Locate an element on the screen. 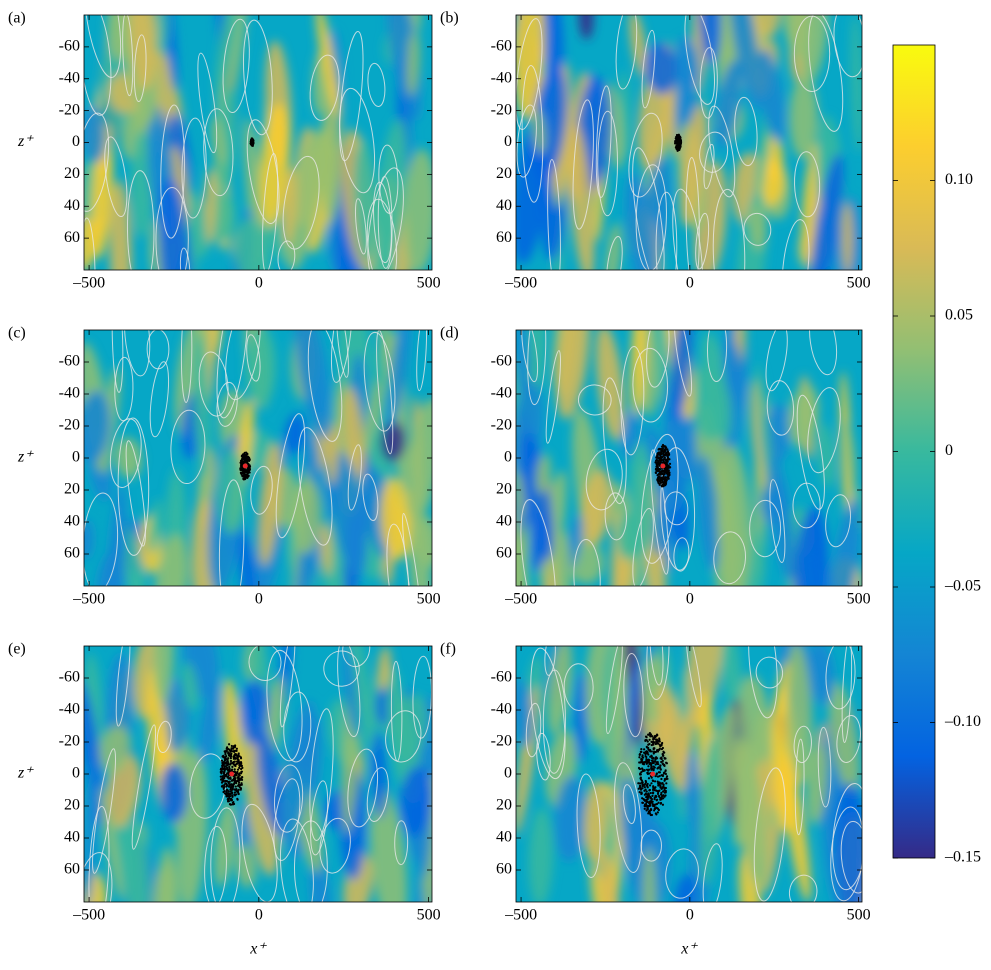  y-tick-label: 60 is located at coordinates (504, 553).